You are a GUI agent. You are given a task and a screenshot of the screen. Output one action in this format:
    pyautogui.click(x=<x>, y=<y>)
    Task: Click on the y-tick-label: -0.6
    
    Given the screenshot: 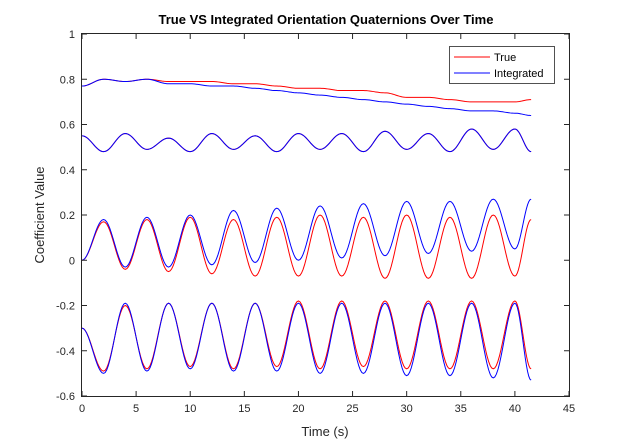 What is the action you would take?
    pyautogui.click(x=65, y=397)
    